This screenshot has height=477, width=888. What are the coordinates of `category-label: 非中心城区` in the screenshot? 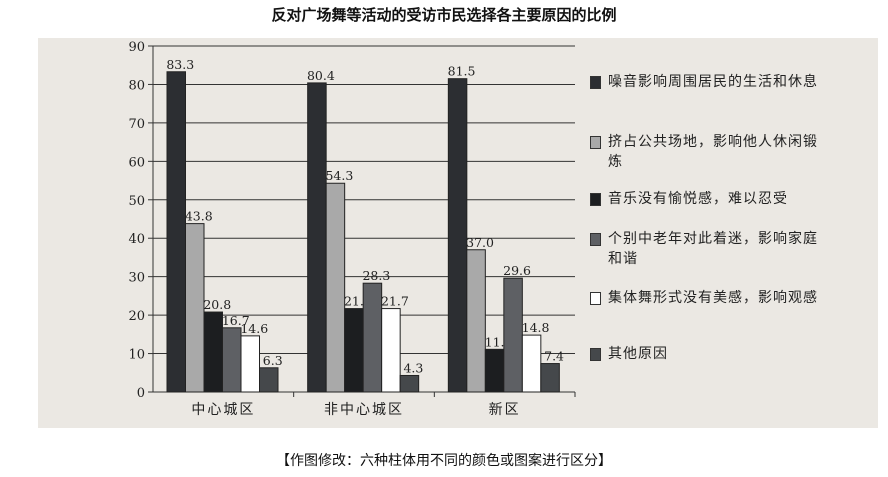 It's located at (364, 410).